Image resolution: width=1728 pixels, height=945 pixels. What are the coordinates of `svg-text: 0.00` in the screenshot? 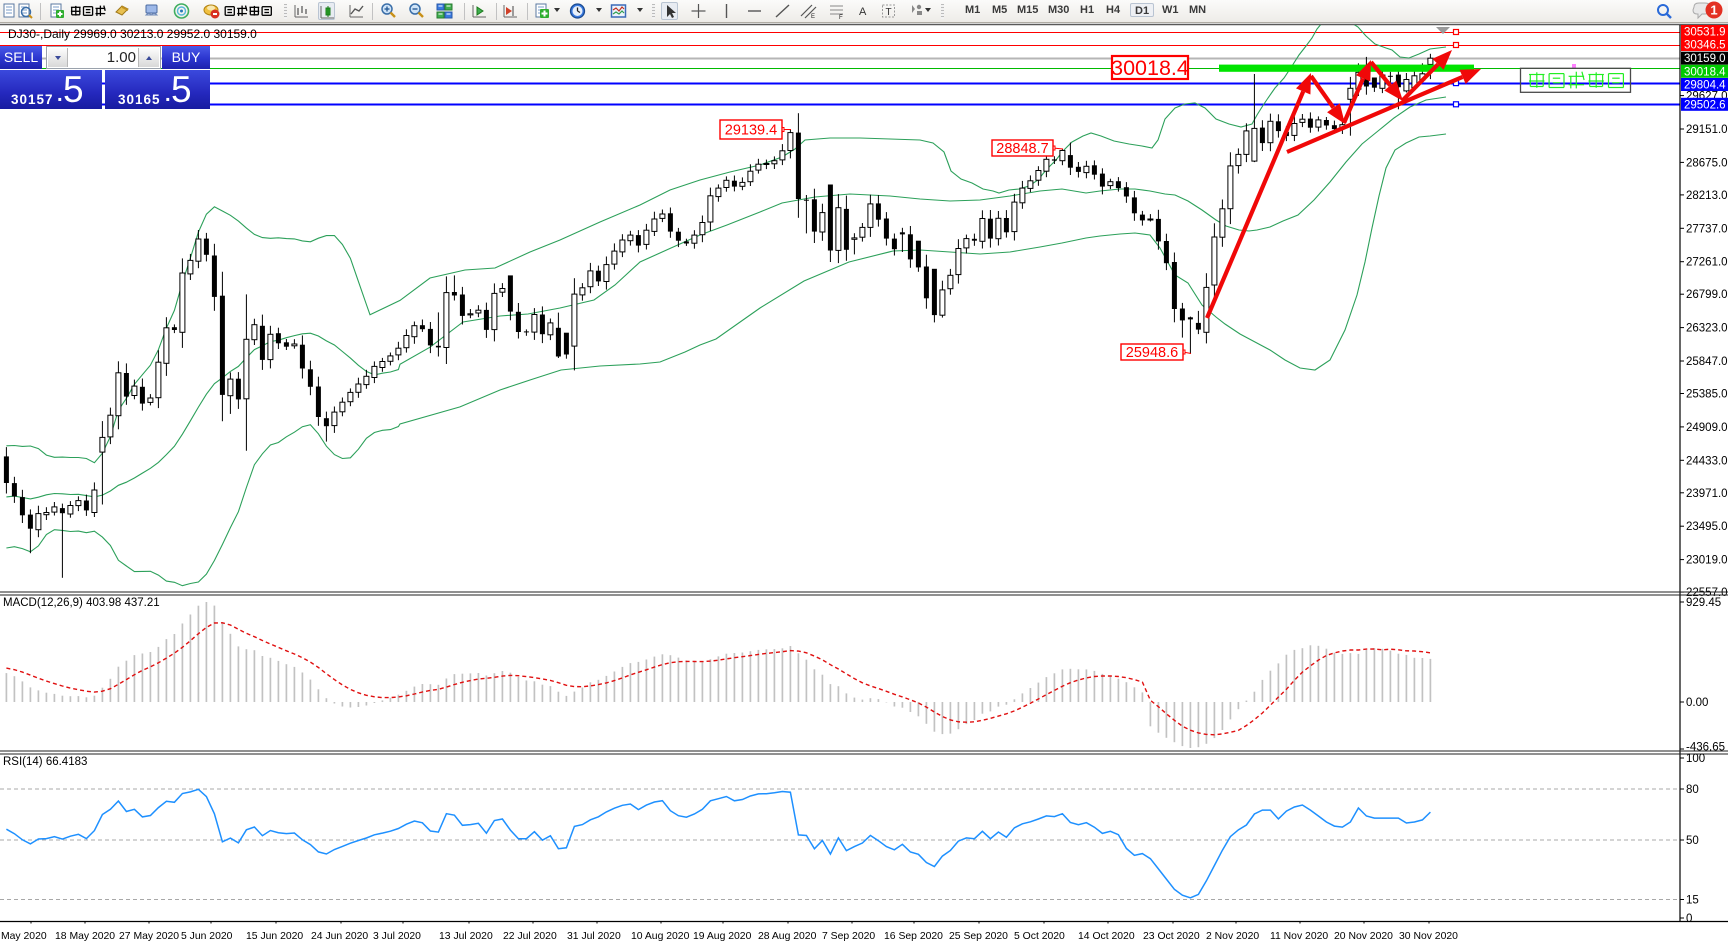 It's located at (1697, 703).